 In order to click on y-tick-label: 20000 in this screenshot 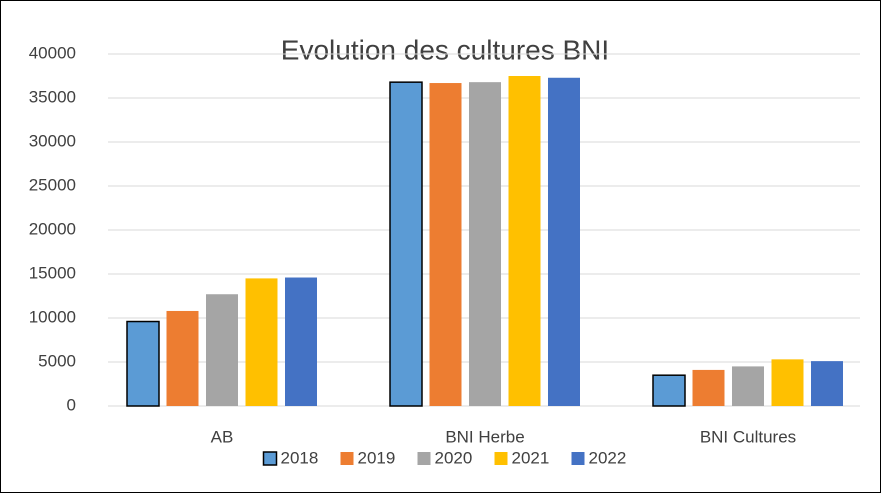, I will do `click(52, 228)`.